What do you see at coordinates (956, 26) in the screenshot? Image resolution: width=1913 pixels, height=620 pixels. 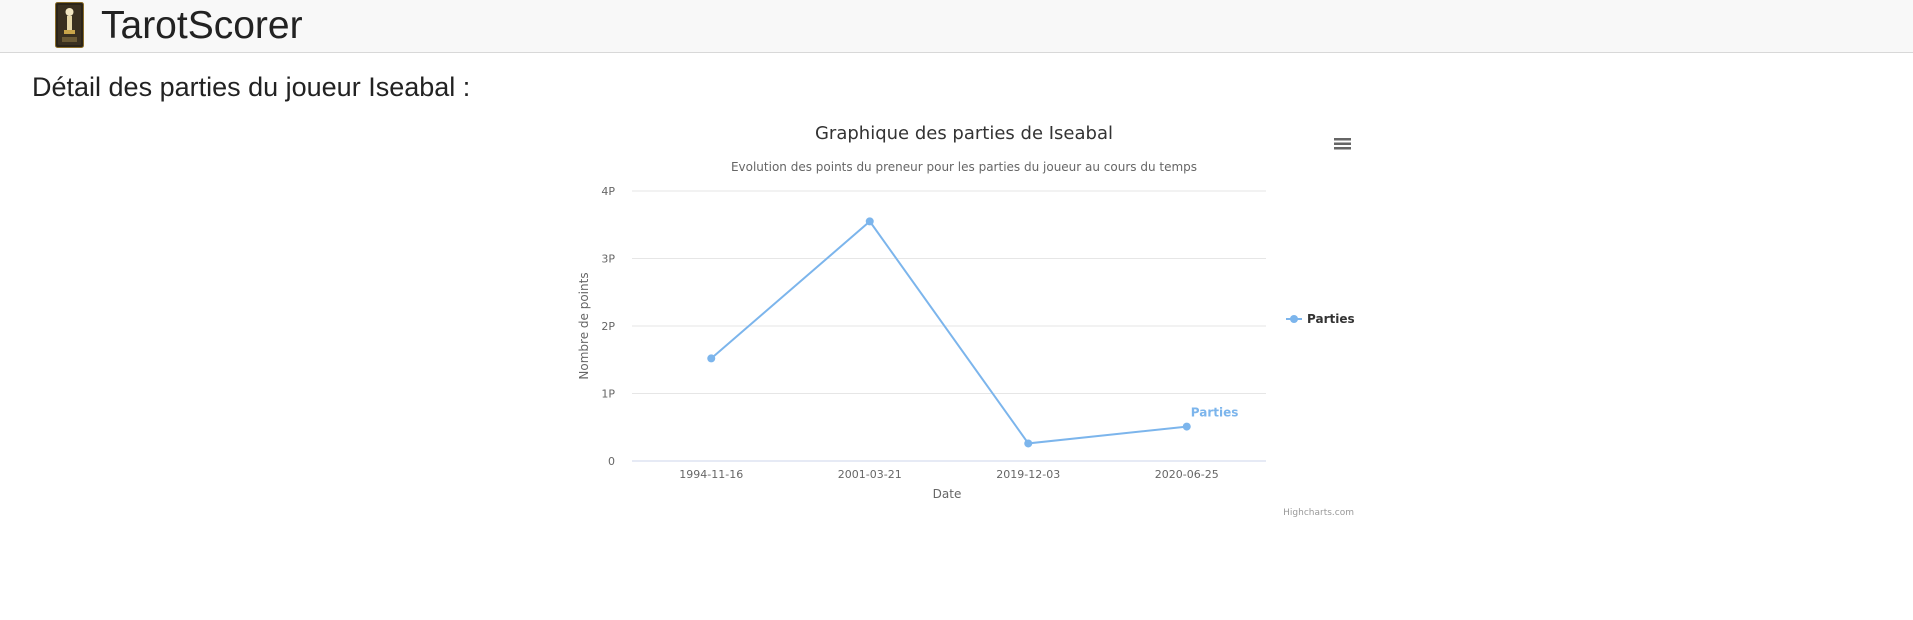 I see `navbar: TarotScorer` at bounding box center [956, 26].